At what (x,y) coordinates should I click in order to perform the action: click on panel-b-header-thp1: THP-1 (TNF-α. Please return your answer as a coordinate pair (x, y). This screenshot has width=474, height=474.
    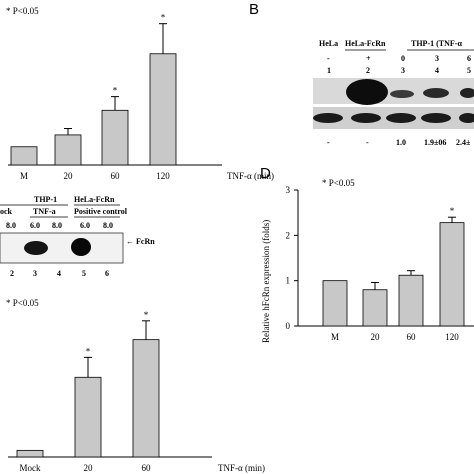
    Looking at the image, I should click on (436, 43).